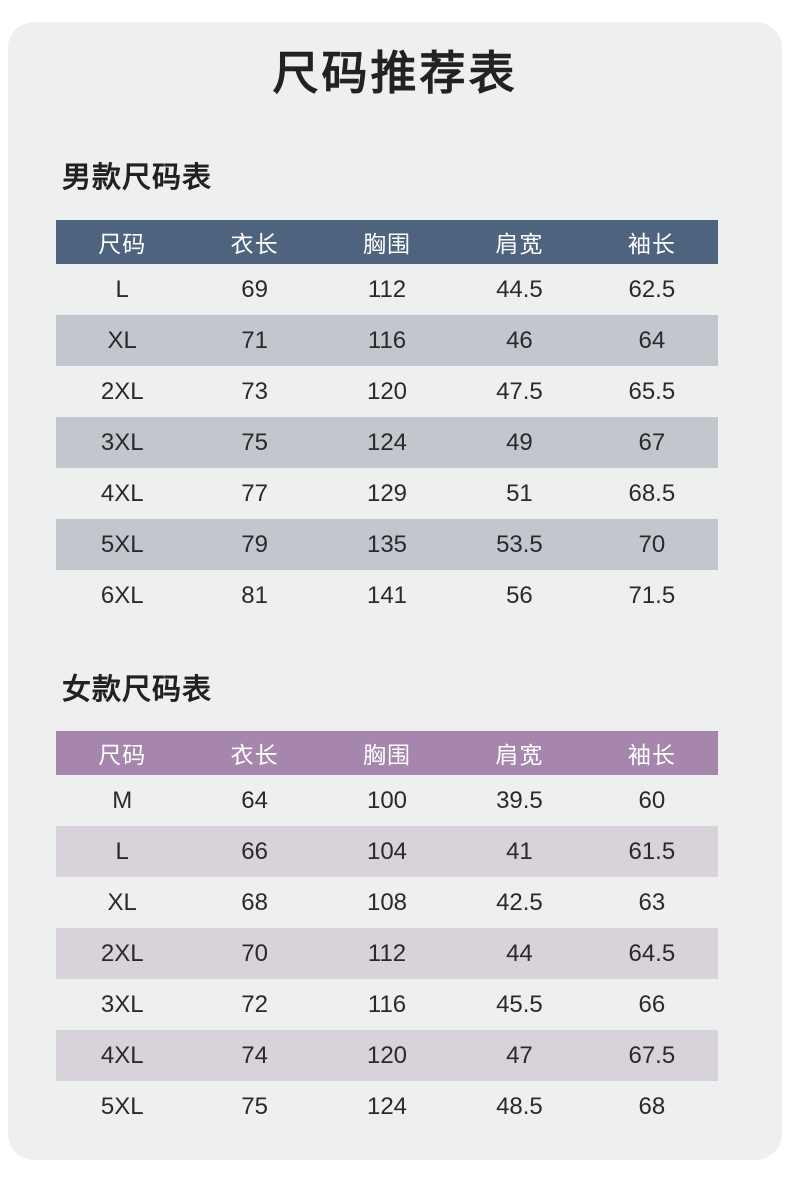 Image resolution: width=790 pixels, height=1195 pixels. I want to click on table-cell: 104, so click(387, 851).